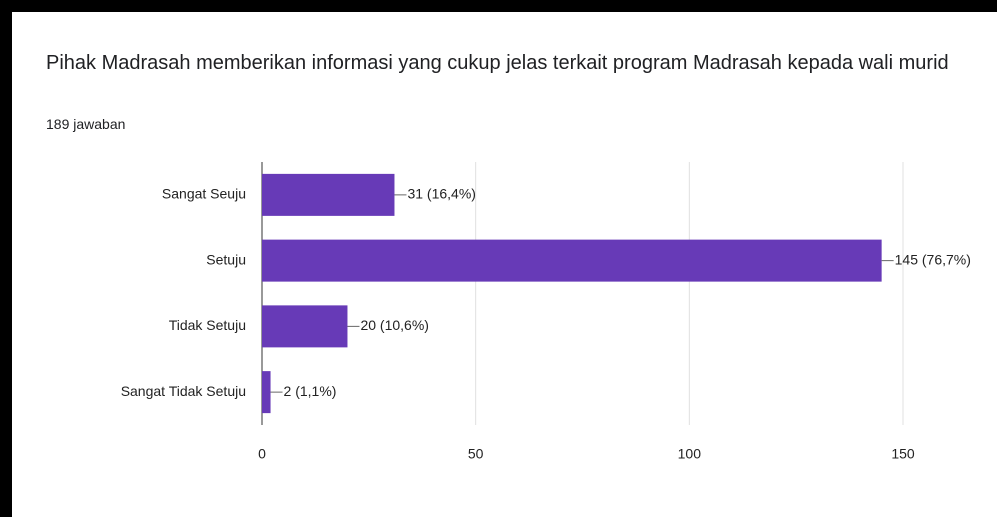 This screenshot has height=517, width=997. Describe the element at coordinates (476, 454) in the screenshot. I see `x-tick-label: 50` at that location.